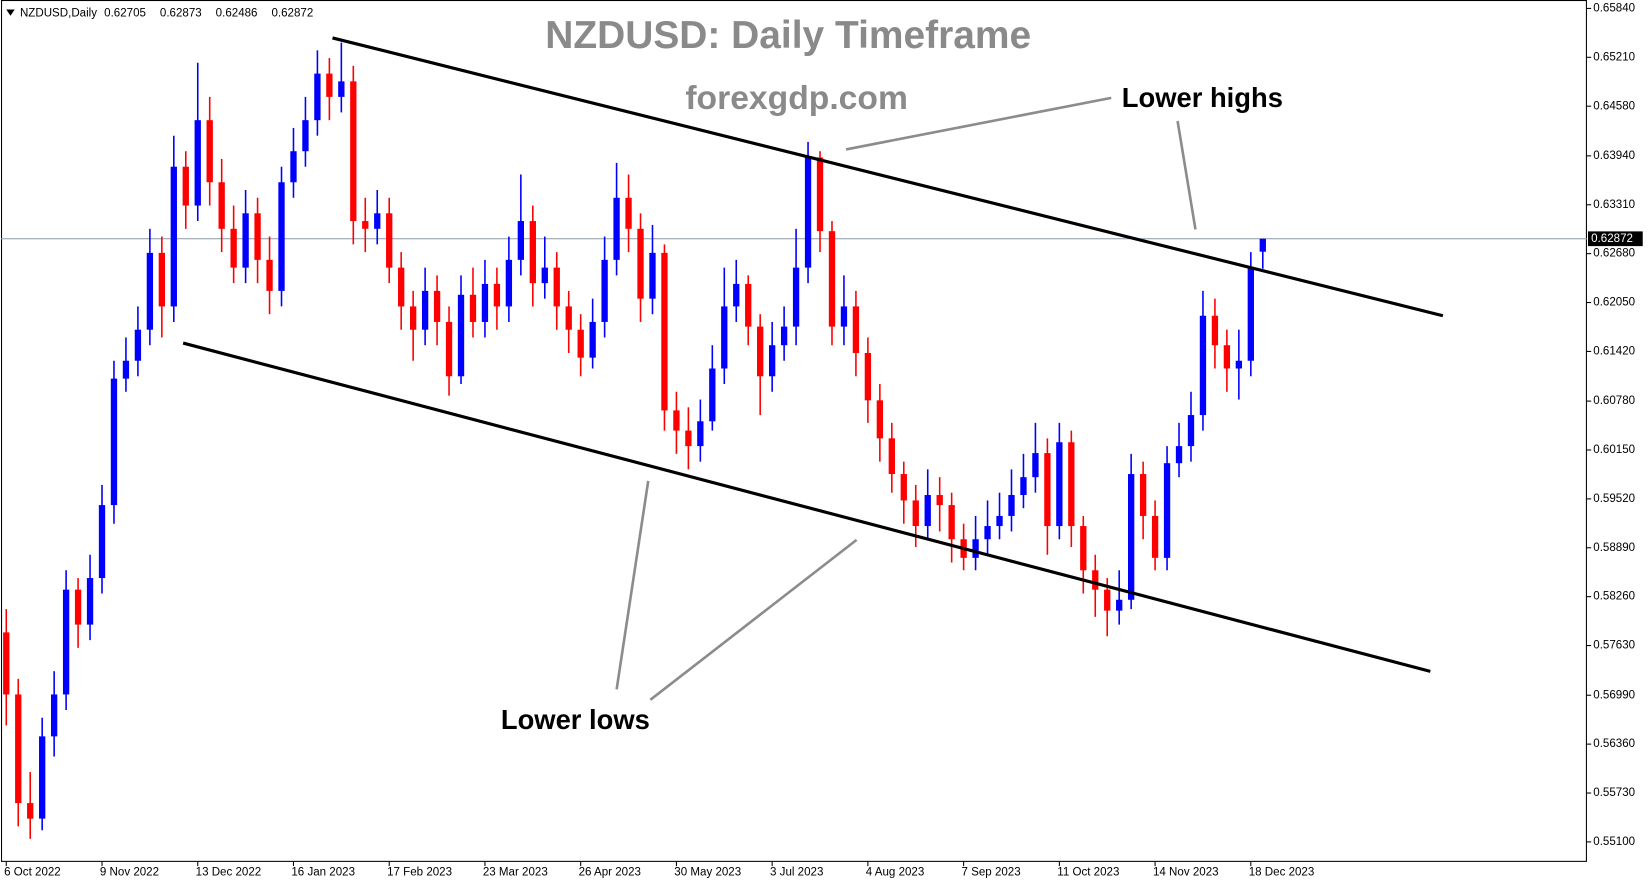 This screenshot has height=884, width=1649. What do you see at coordinates (129, 872) in the screenshot?
I see `x-tick-label: 9 Nov 2022` at bounding box center [129, 872].